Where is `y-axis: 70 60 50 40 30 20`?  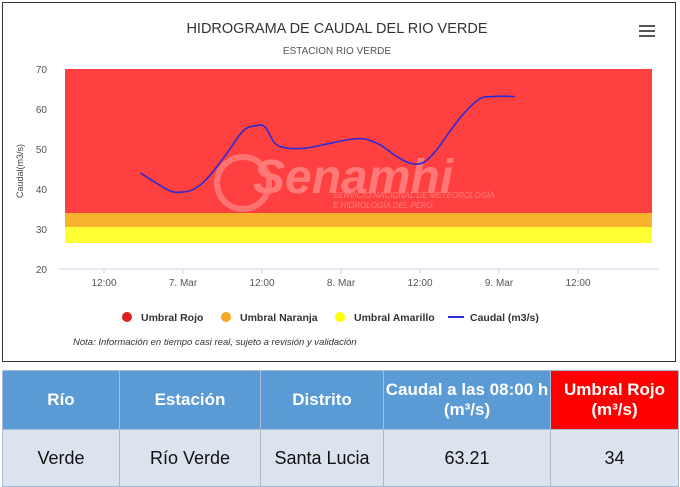
y-axis: 70 60 50 40 30 20 is located at coordinates (42, 170).